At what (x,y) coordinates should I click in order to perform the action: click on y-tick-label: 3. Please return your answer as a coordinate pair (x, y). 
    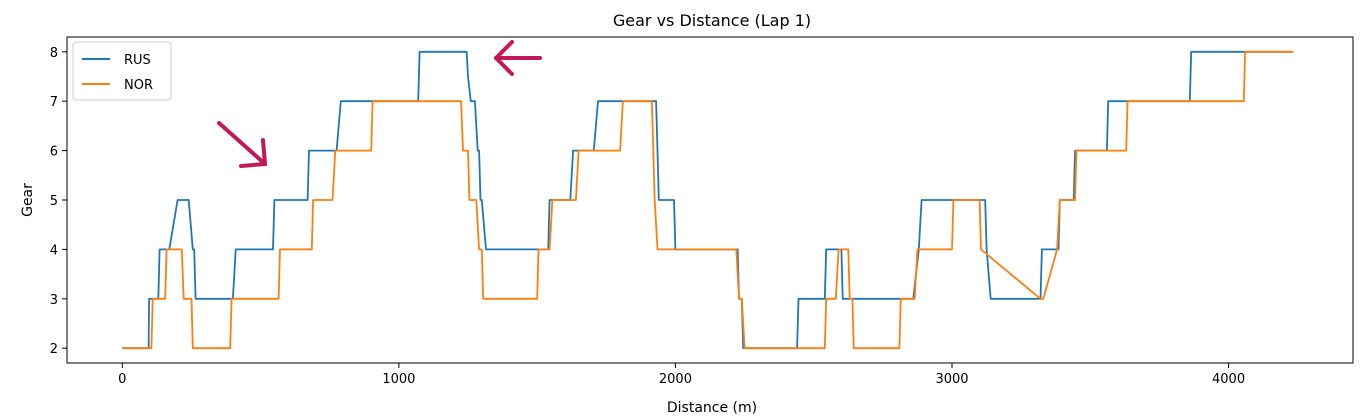
    Looking at the image, I should click on (54, 300).